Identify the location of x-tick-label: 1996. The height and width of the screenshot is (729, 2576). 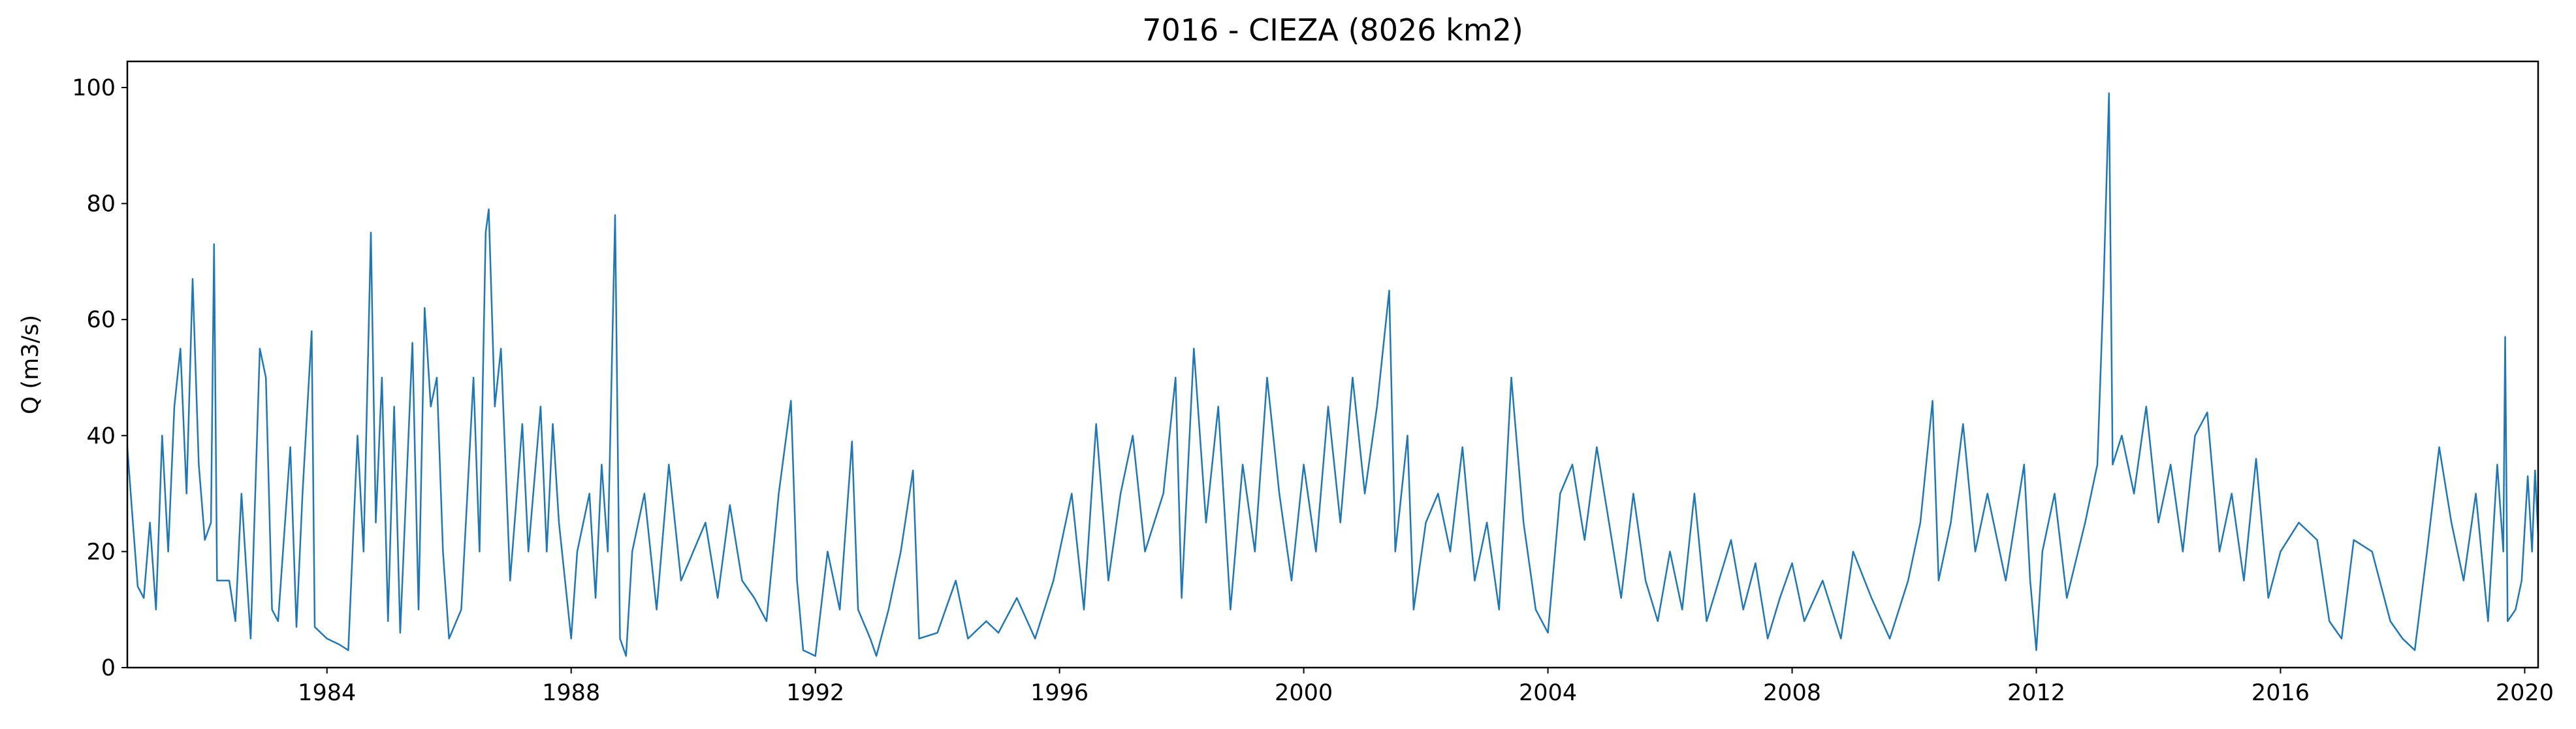
(1060, 693).